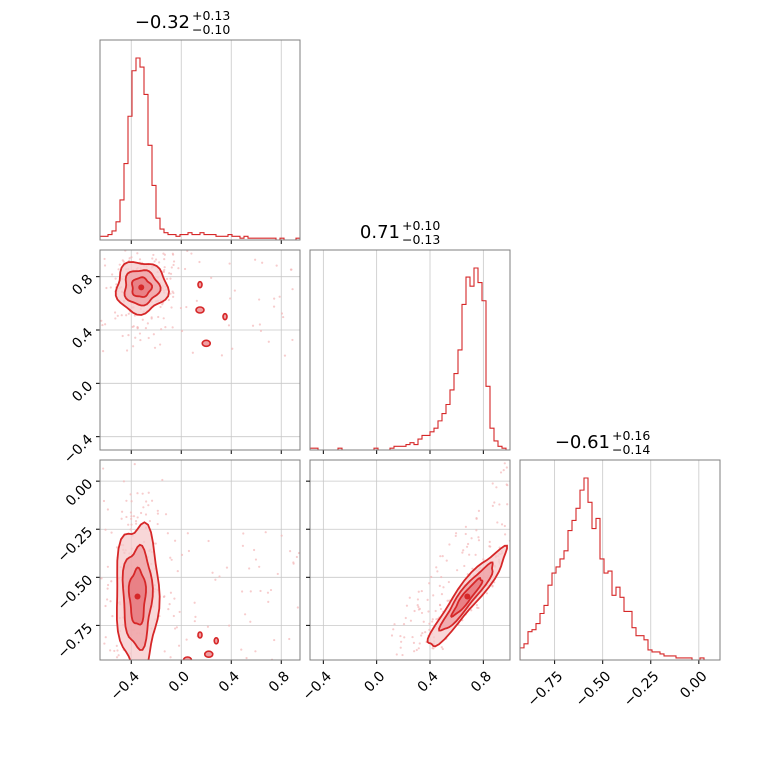 This screenshot has width=760, height=760. I want to click on histogram-panel-0: −0.32 +0.13−0.10, so click(200, 126).